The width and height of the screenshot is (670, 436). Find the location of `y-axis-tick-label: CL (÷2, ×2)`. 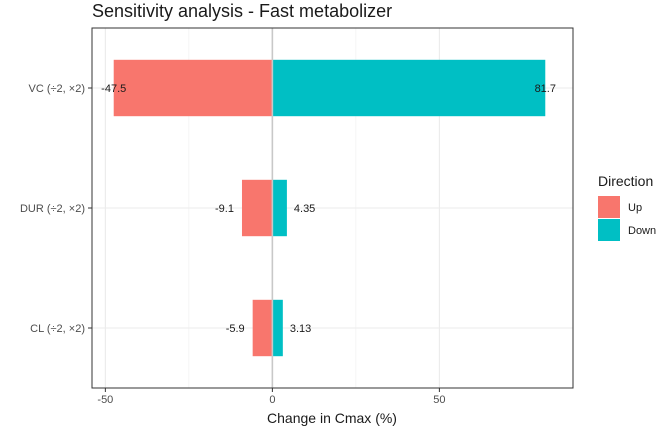

y-axis-tick-label: CL (÷2, ×2) is located at coordinates (57, 329).